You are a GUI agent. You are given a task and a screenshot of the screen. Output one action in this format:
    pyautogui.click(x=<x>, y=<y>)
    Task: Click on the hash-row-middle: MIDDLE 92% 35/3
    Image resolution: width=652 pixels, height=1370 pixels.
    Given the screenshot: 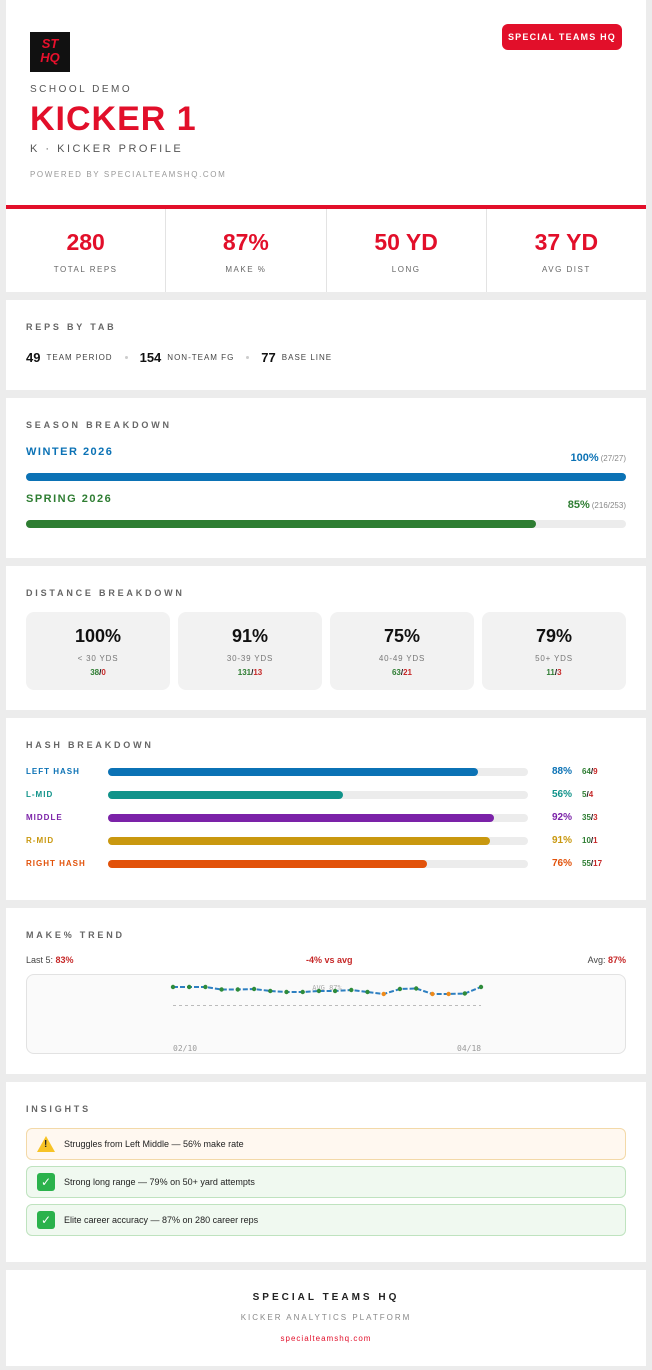 What is the action you would take?
    pyautogui.click(x=326, y=818)
    